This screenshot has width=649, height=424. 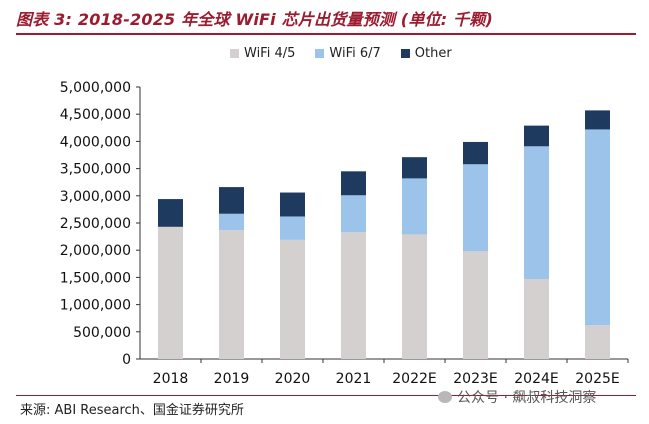 What do you see at coordinates (293, 379) in the screenshot?
I see `x-tick-label: 2020` at bounding box center [293, 379].